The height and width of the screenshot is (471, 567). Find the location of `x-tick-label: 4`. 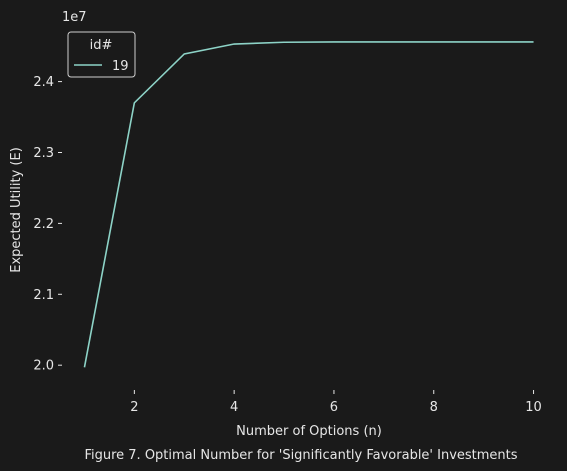

x-tick-label: 4 is located at coordinates (234, 407).